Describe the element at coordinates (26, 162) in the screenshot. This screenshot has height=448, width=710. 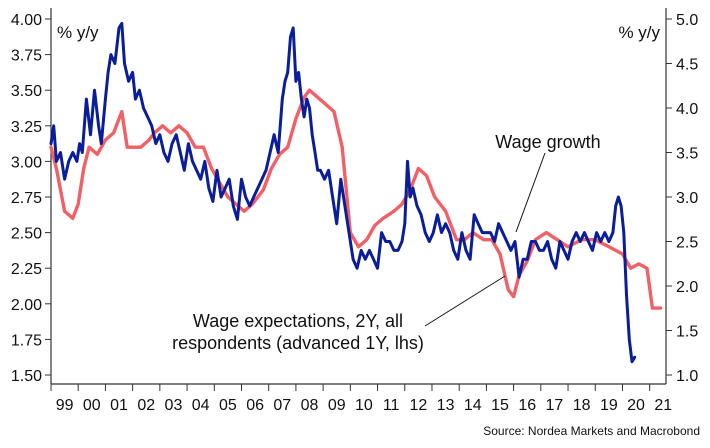
I see `left-tick-label: 3.00` at that location.